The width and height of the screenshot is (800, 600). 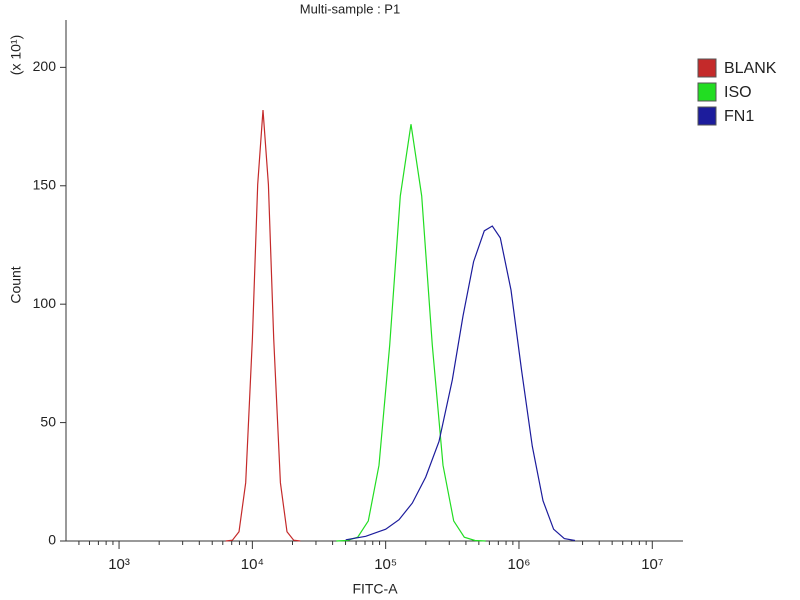 What do you see at coordinates (119, 564) in the screenshot?
I see `x-tick-label: 10³` at bounding box center [119, 564].